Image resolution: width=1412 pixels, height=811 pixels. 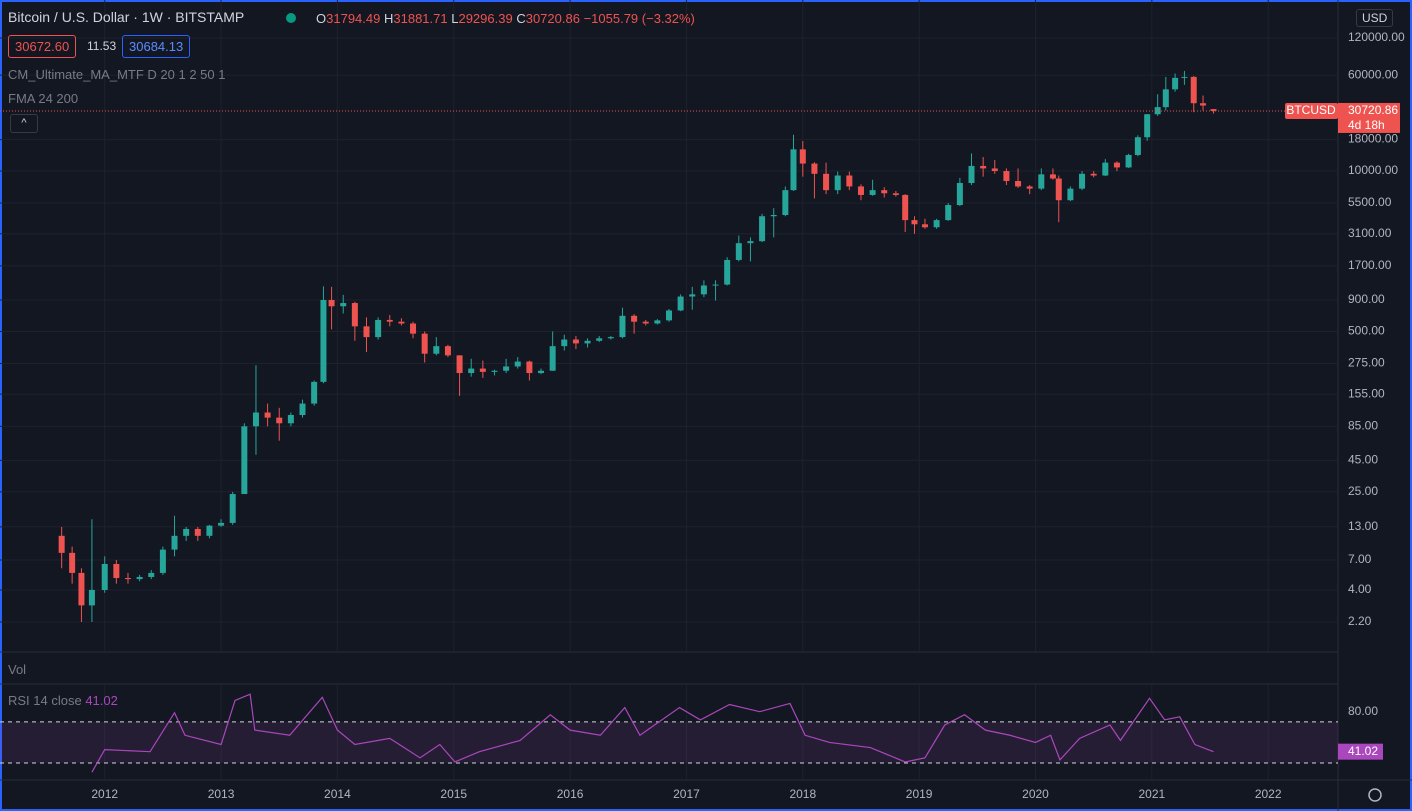 I want to click on buy-button: 30684.13, so click(x=156, y=46).